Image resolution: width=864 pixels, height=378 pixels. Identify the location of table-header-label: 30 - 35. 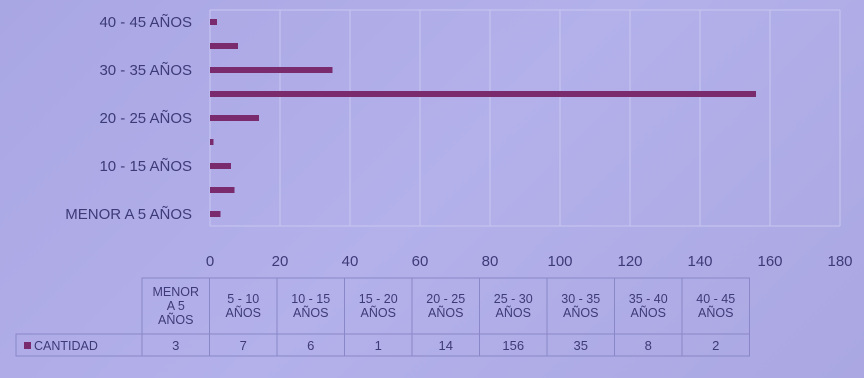
(580, 299).